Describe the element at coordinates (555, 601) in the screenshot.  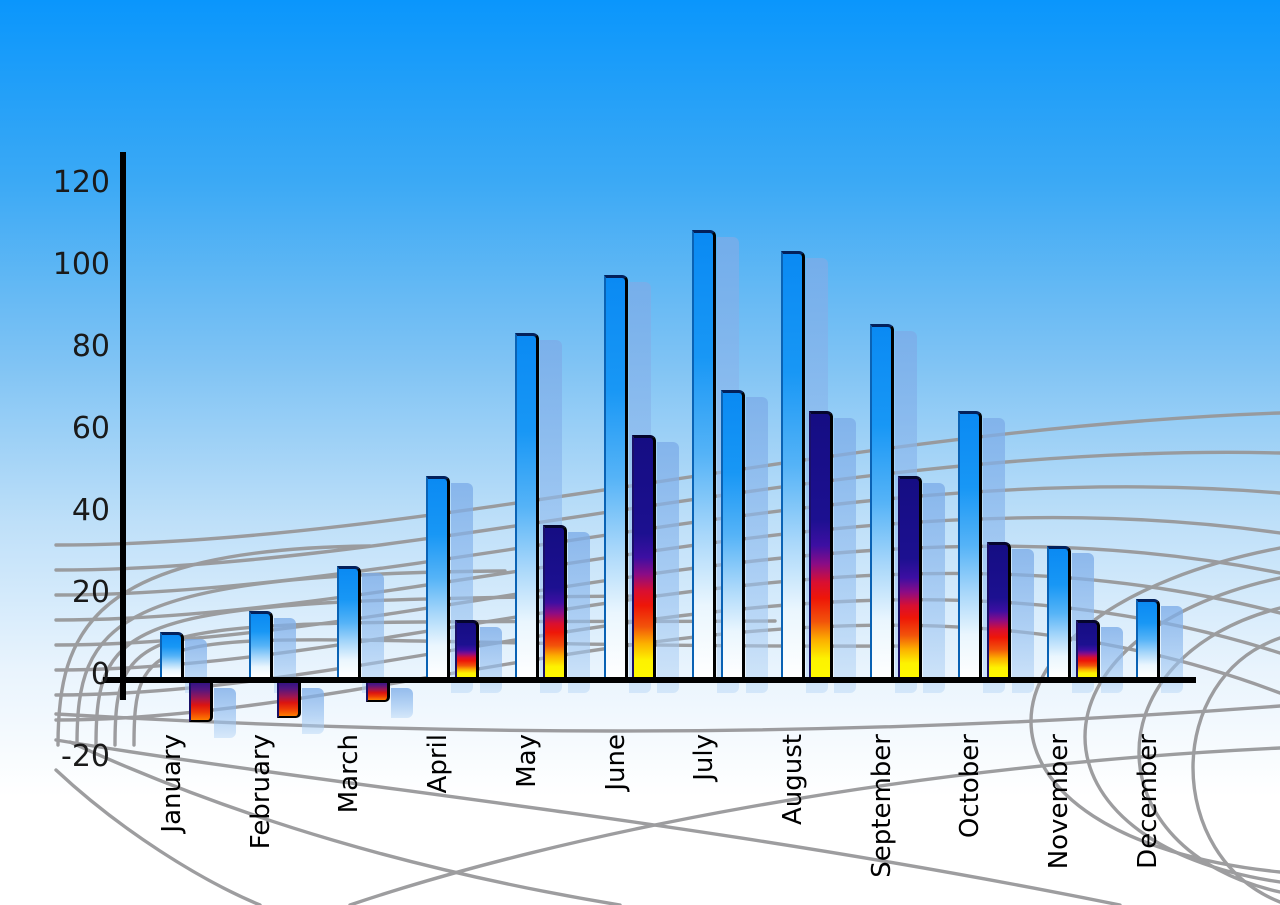
I see `bar-may-secondary` at that location.